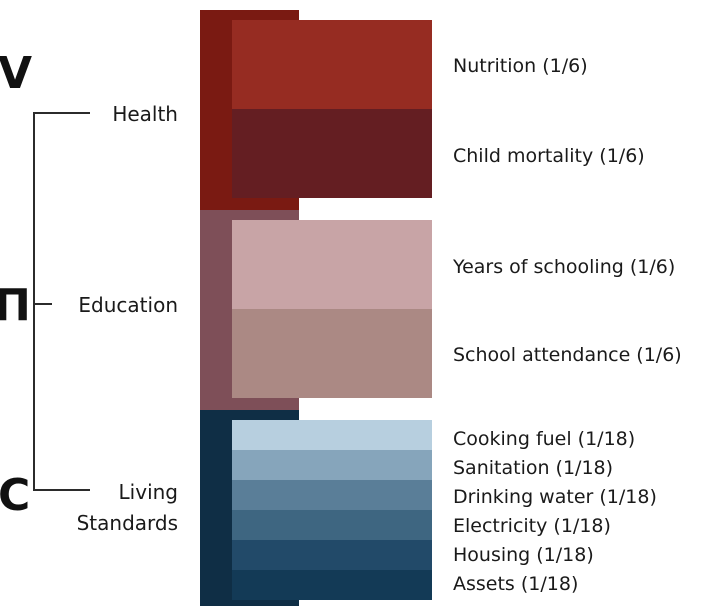 The height and width of the screenshot is (609, 714). I want to click on indicator-bar-drinking-water, so click(332, 495).